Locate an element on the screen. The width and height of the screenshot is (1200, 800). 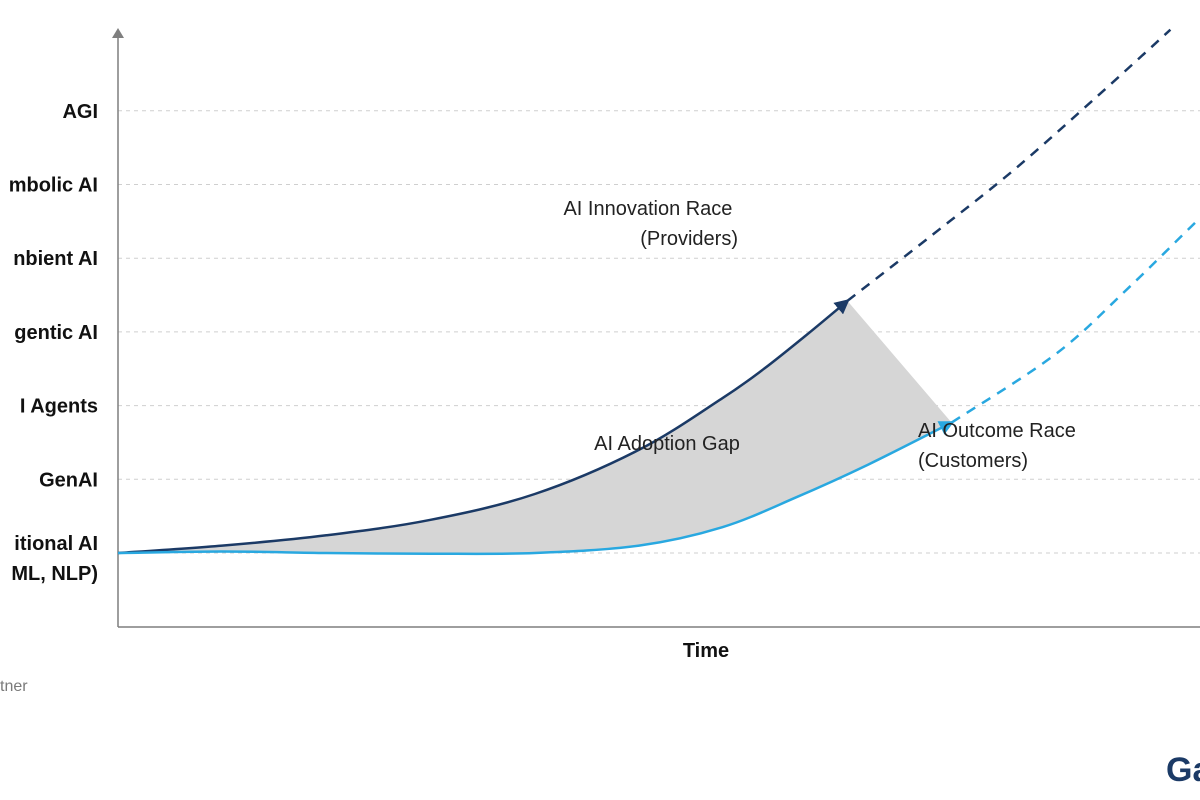
innovation-race-projection-line is located at coordinates (1009, 165).